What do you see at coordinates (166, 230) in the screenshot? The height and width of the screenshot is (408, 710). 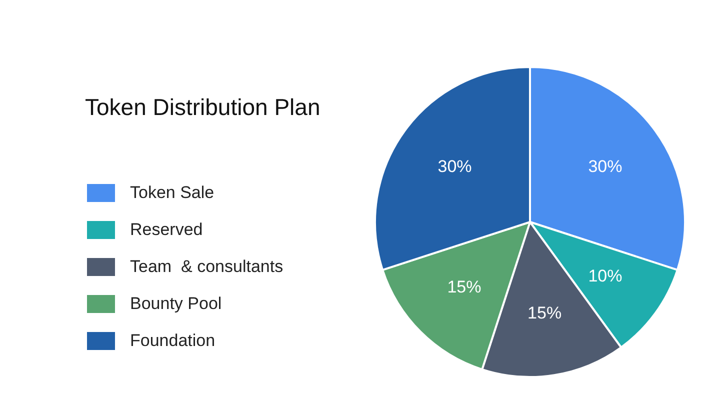 I see `legend-label: Reserved` at bounding box center [166, 230].